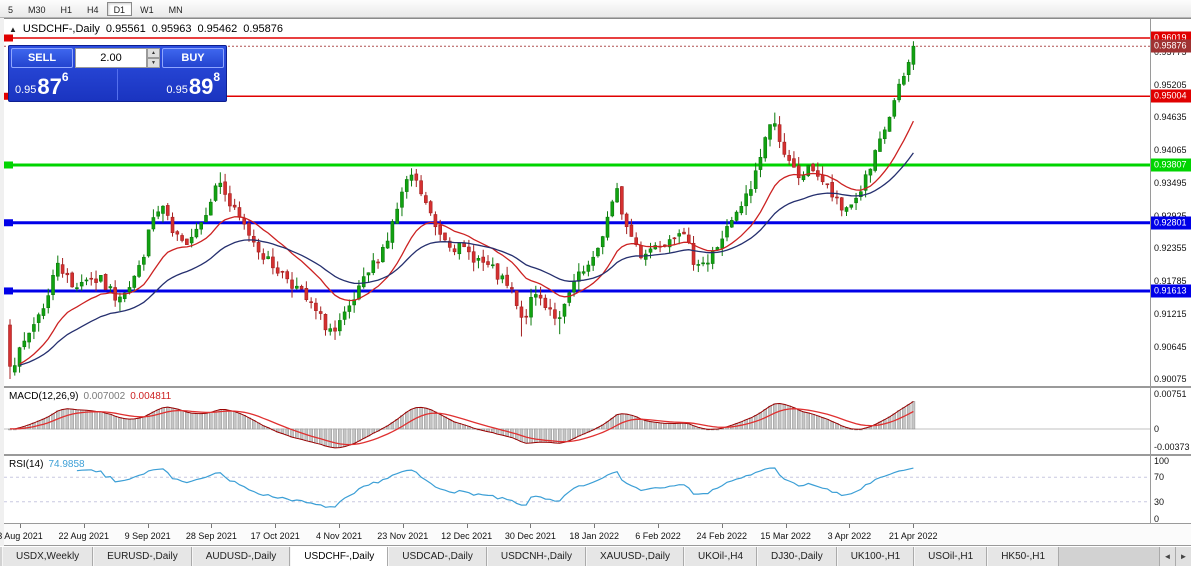 The height and width of the screenshot is (566, 1191). What do you see at coordinates (64, 84) in the screenshot?
I see `bid-price: 0.95 87 6` at bounding box center [64, 84].